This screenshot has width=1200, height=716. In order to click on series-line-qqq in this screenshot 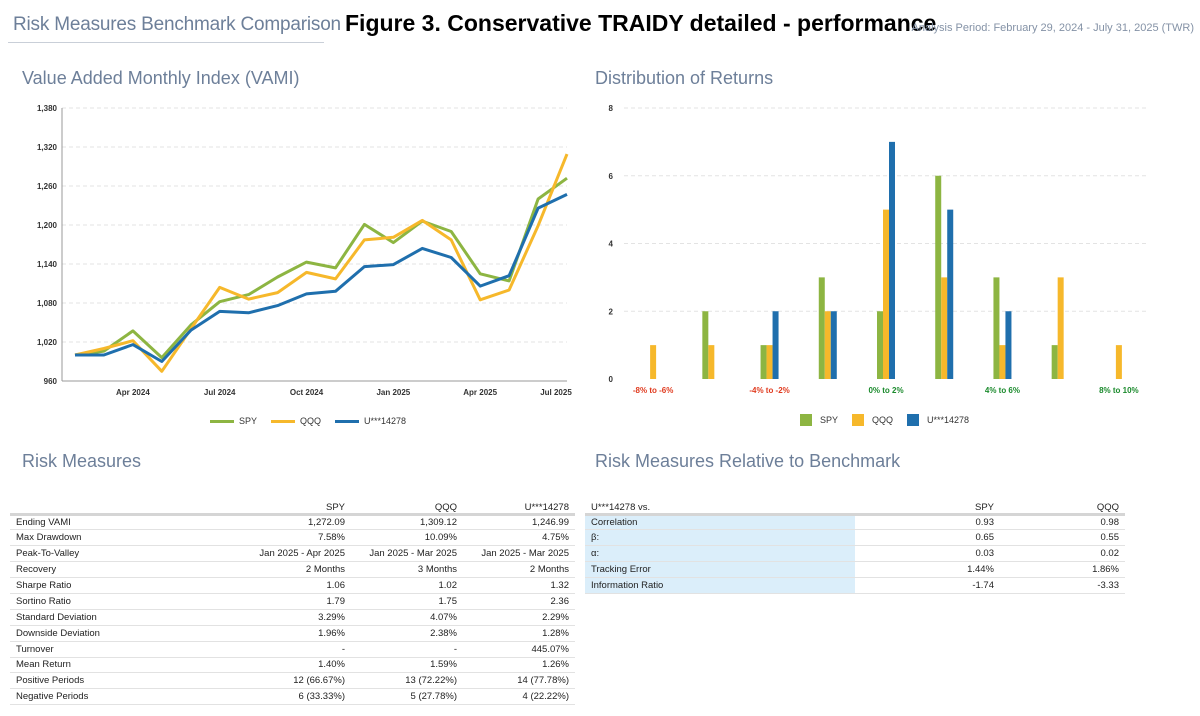, I will do `click(321, 263)`.